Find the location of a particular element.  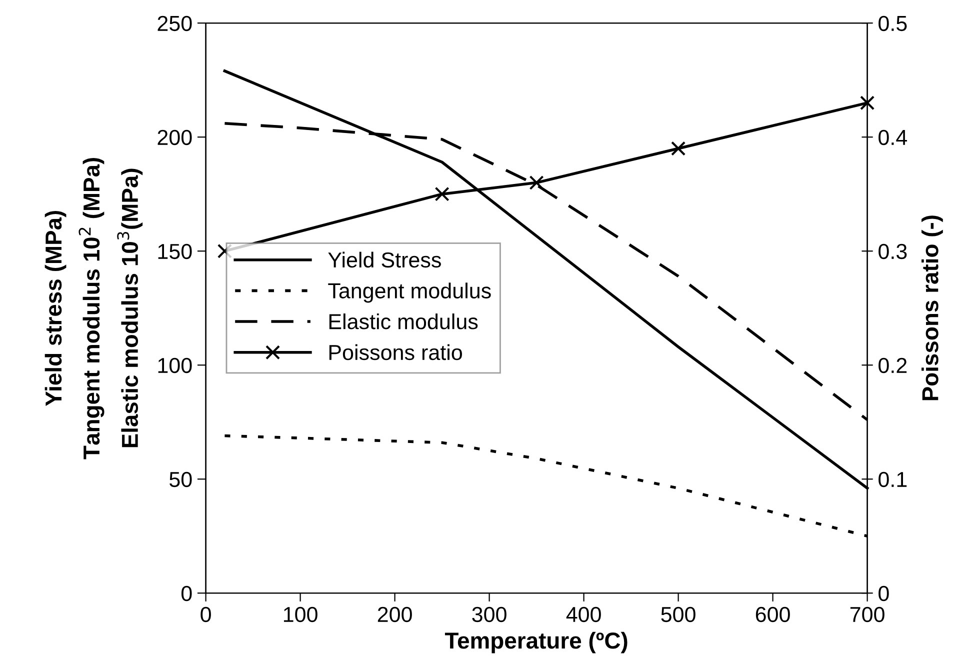

y2-tick-label: 0.2 is located at coordinates (892, 366).